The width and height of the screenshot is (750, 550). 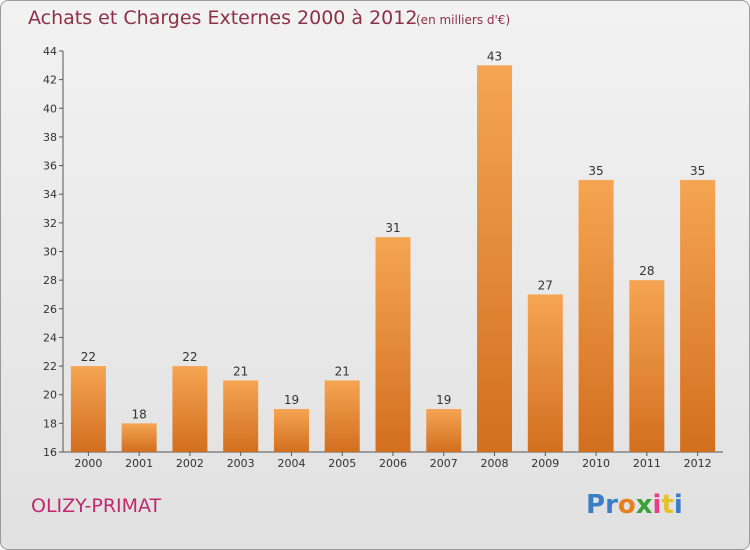 I want to click on bar-2001, so click(x=139, y=437).